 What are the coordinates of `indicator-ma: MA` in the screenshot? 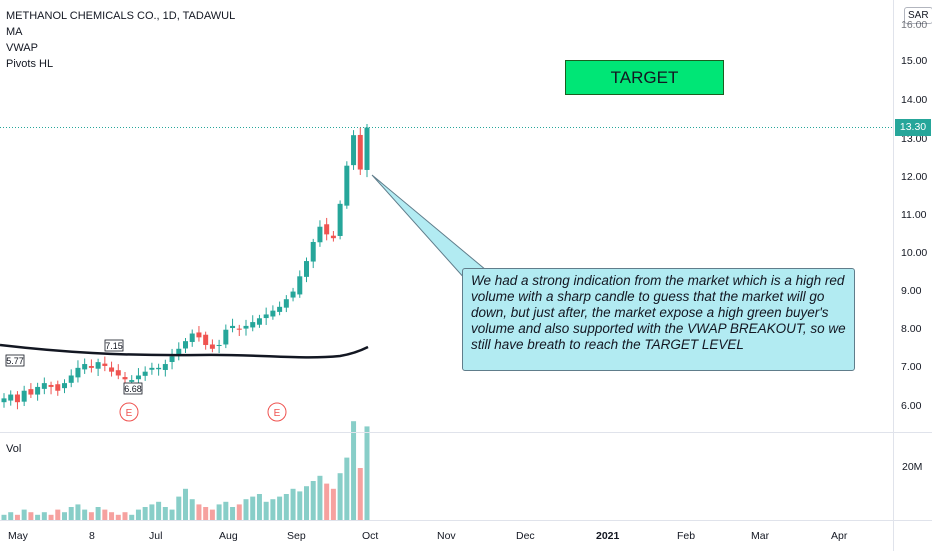 It's located at (14, 32).